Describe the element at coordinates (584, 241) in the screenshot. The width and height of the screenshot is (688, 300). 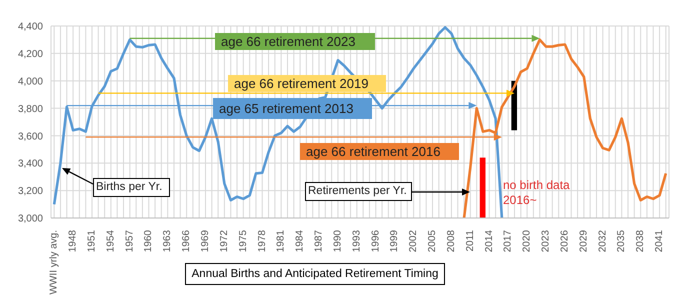
I see `x-tick-label: 2029` at that location.